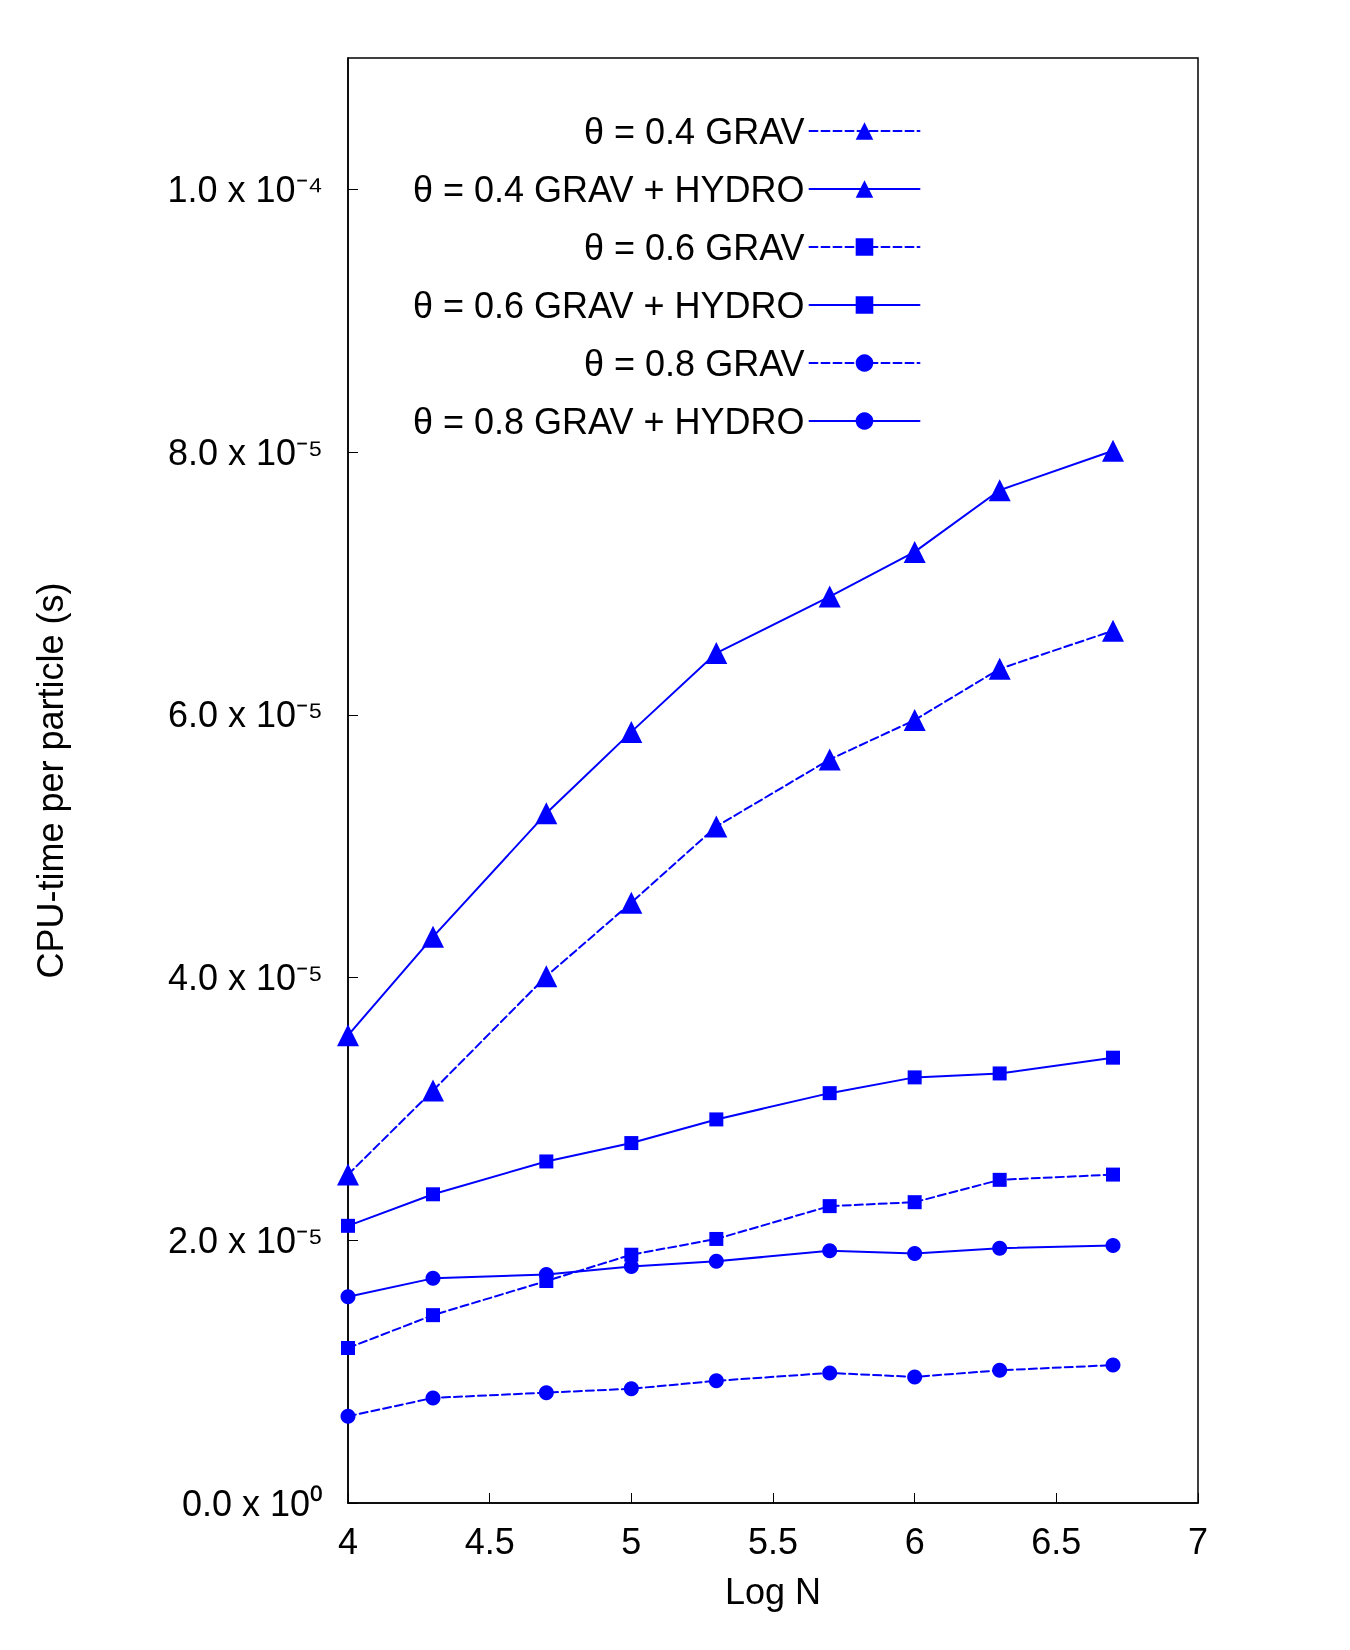 This screenshot has width=1350, height=1650. Describe the element at coordinates (773, 1591) in the screenshot. I see `x-axis-title: Log N` at that location.